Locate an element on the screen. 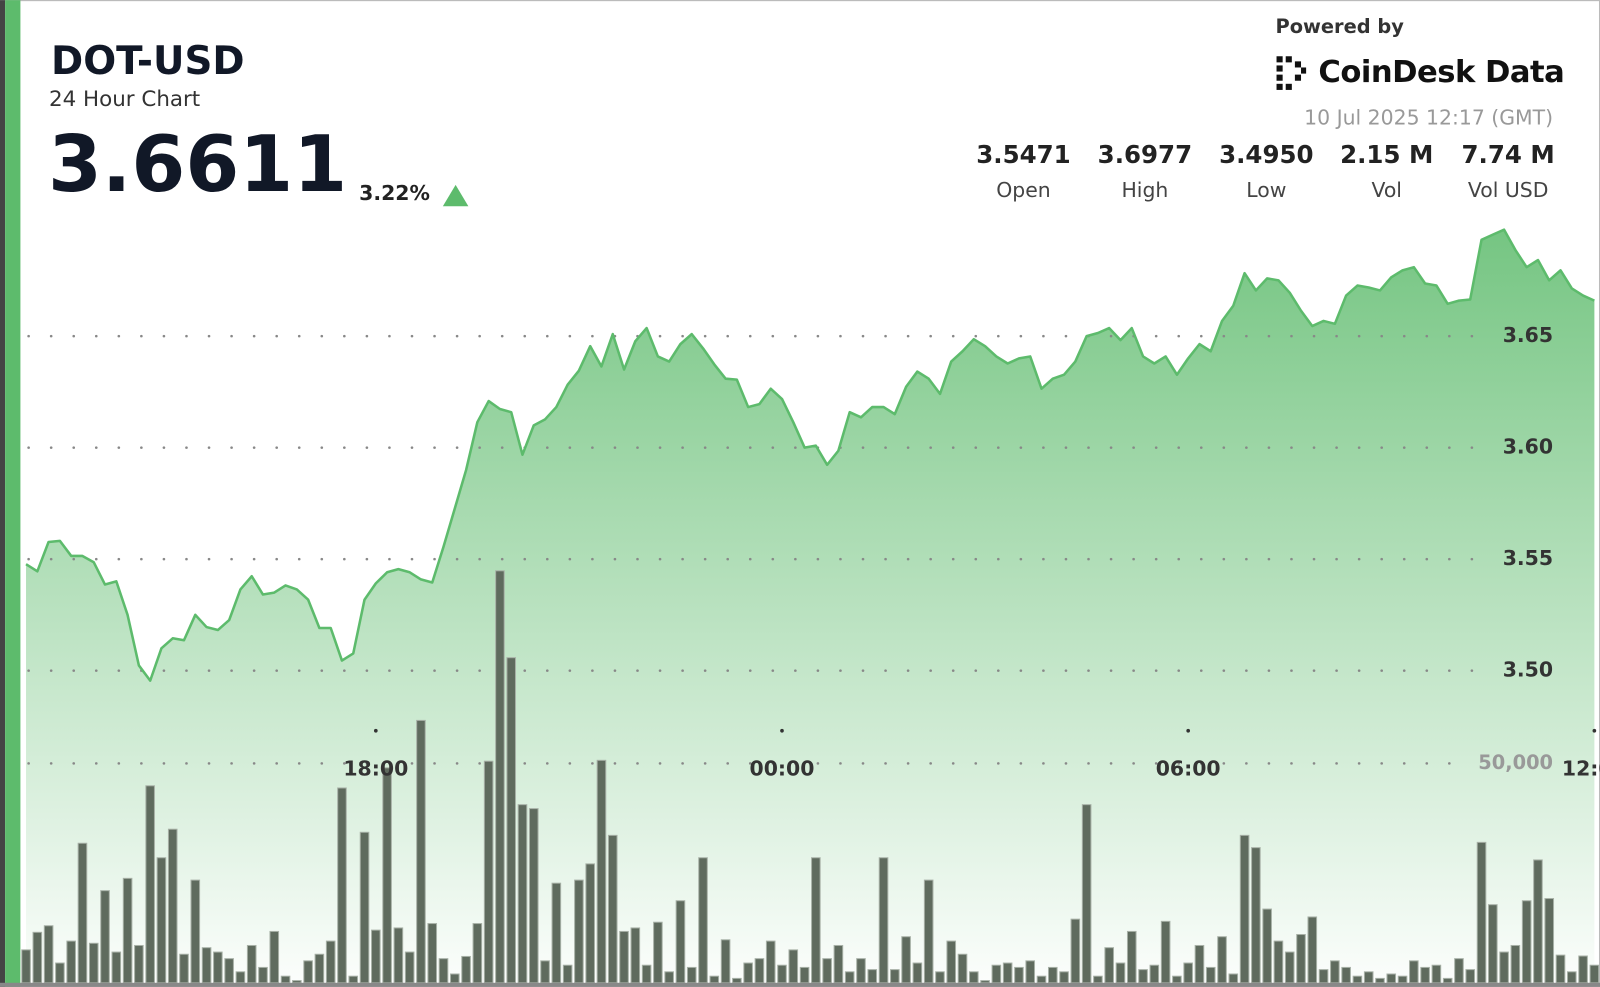  accent-strip is located at coordinates (13, 493).